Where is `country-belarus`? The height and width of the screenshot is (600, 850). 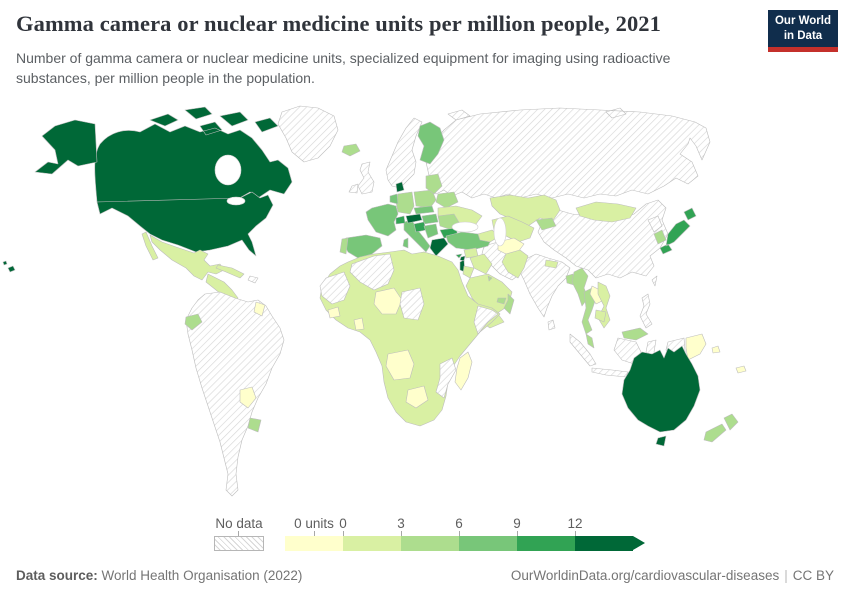
country-belarus is located at coordinates (447, 200).